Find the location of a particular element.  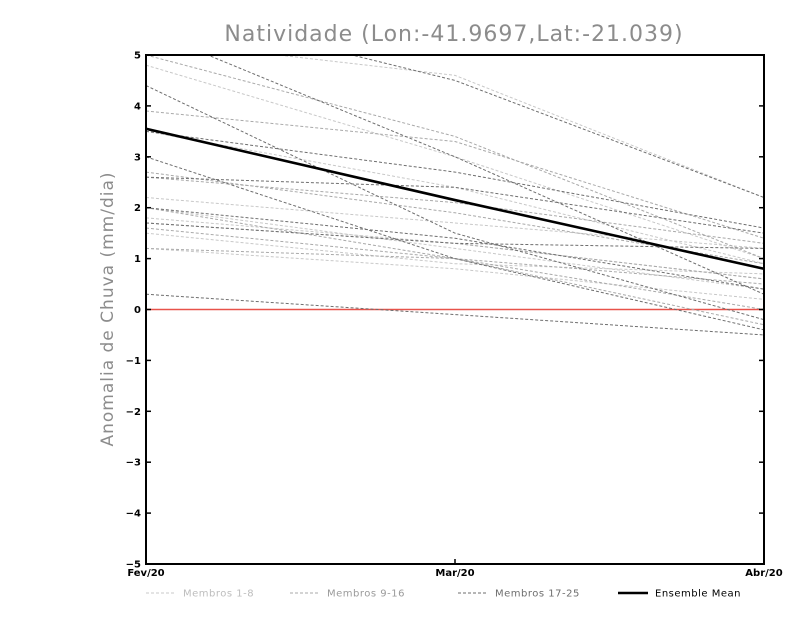

y-tick-label: 0 is located at coordinates (137, 310).